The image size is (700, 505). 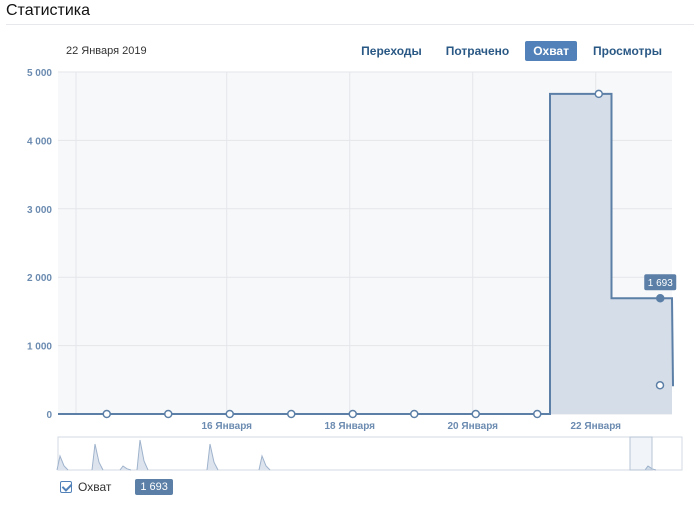 What do you see at coordinates (472, 426) in the screenshot?
I see `x-tick-label: 20 Января` at bounding box center [472, 426].